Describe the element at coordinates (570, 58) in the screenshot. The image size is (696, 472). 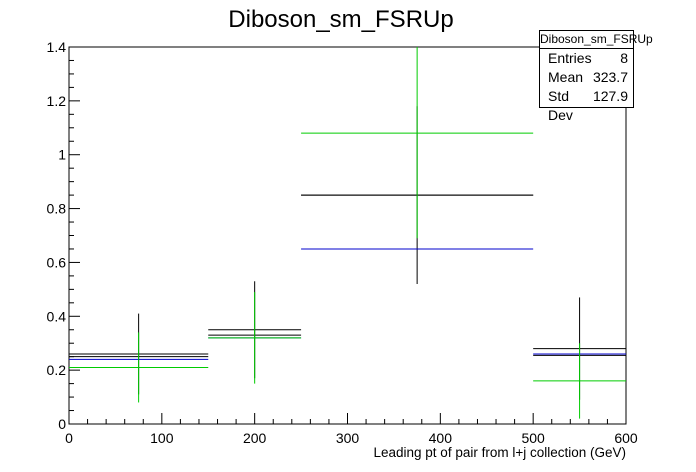
I see `stats-entries-label: Entries` at that location.